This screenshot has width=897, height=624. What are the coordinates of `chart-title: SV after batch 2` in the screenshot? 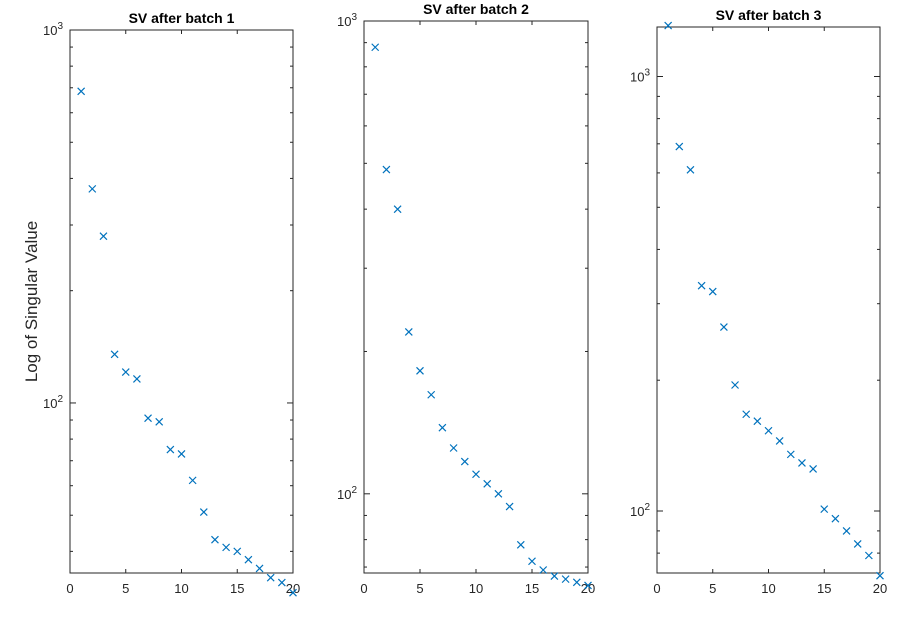 It's located at (476, 9).